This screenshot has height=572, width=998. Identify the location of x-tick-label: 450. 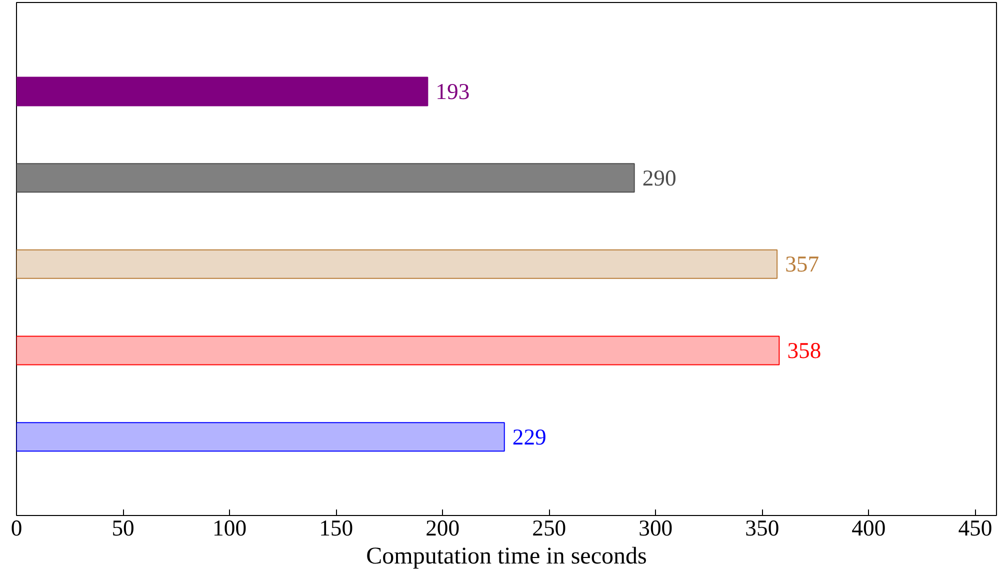
(975, 528).